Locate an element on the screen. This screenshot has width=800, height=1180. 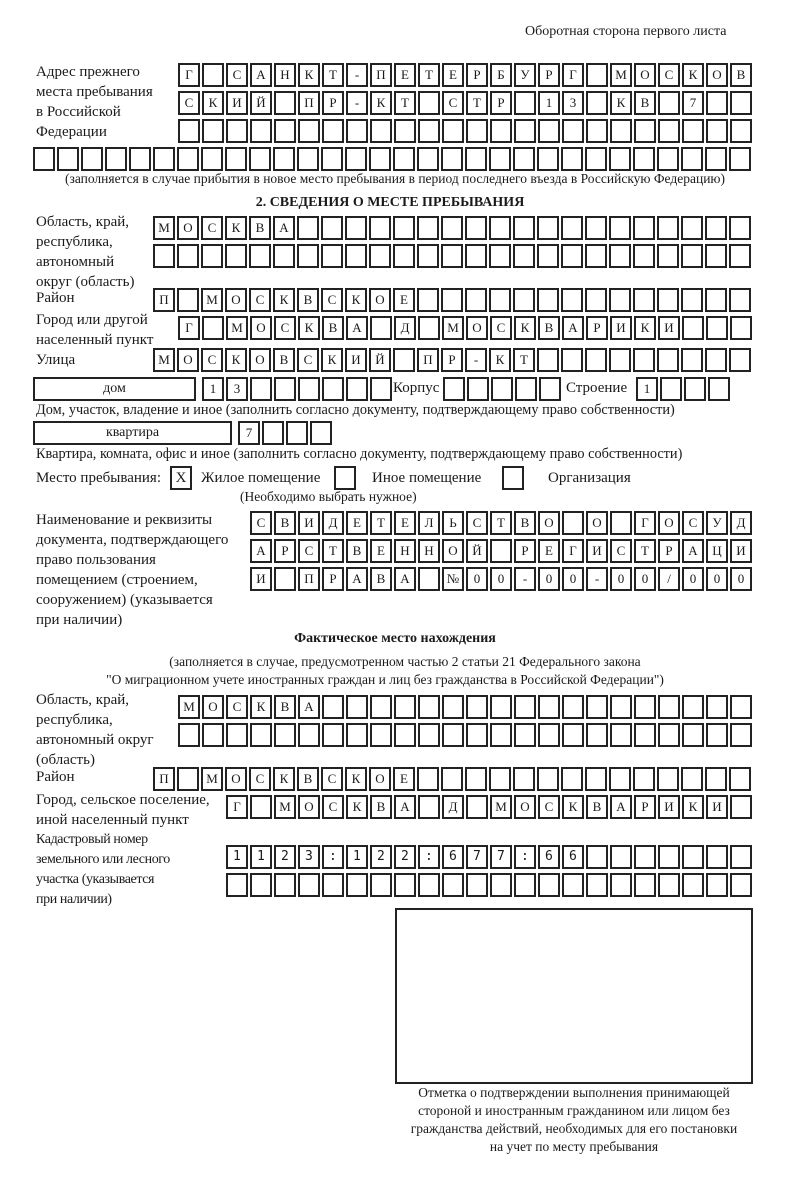
char-cell: Д is located at coordinates (741, 523).